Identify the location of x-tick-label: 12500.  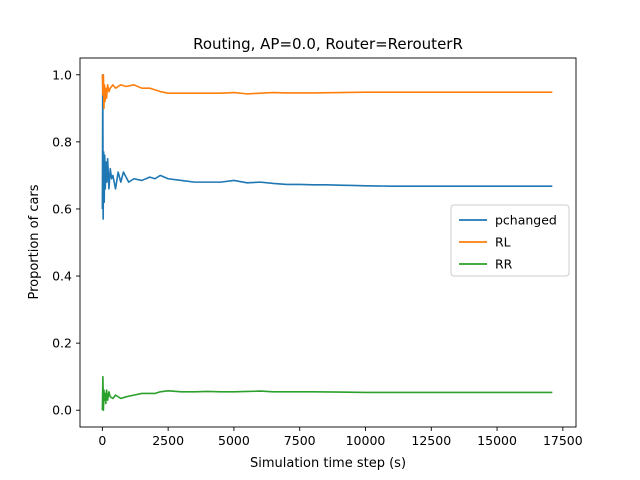
(431, 440).